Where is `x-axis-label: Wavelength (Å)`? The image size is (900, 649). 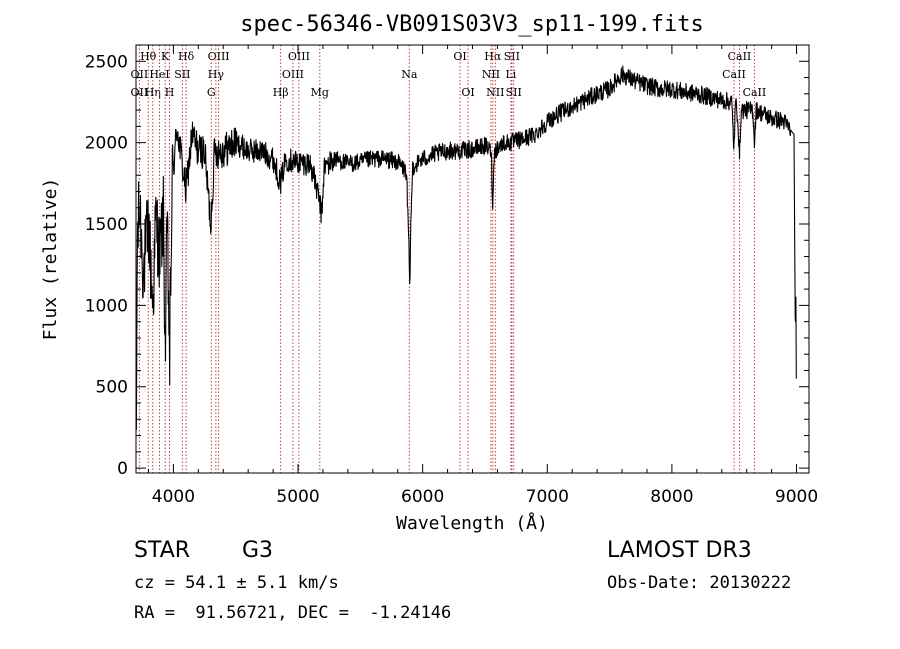 x-axis-label: Wavelength (Å) is located at coordinates (472, 523).